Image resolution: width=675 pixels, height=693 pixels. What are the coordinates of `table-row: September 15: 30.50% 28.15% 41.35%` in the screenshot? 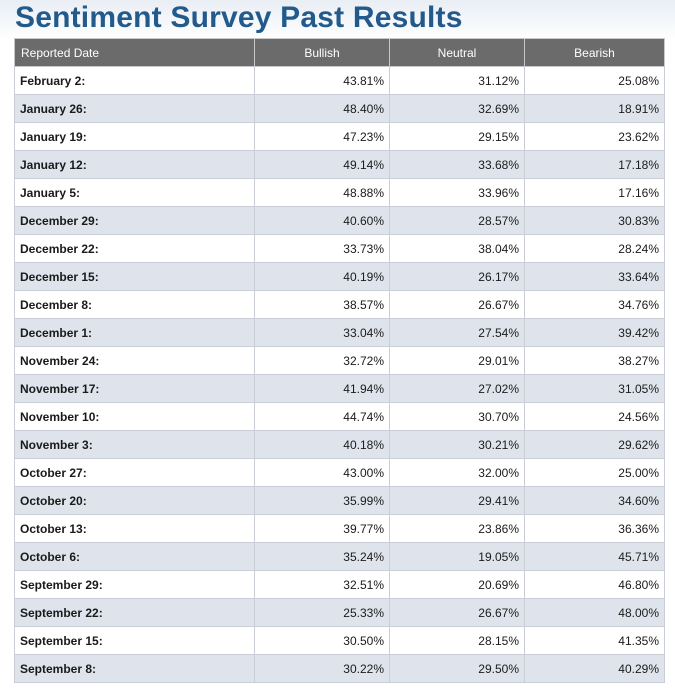 It's located at (339, 640).